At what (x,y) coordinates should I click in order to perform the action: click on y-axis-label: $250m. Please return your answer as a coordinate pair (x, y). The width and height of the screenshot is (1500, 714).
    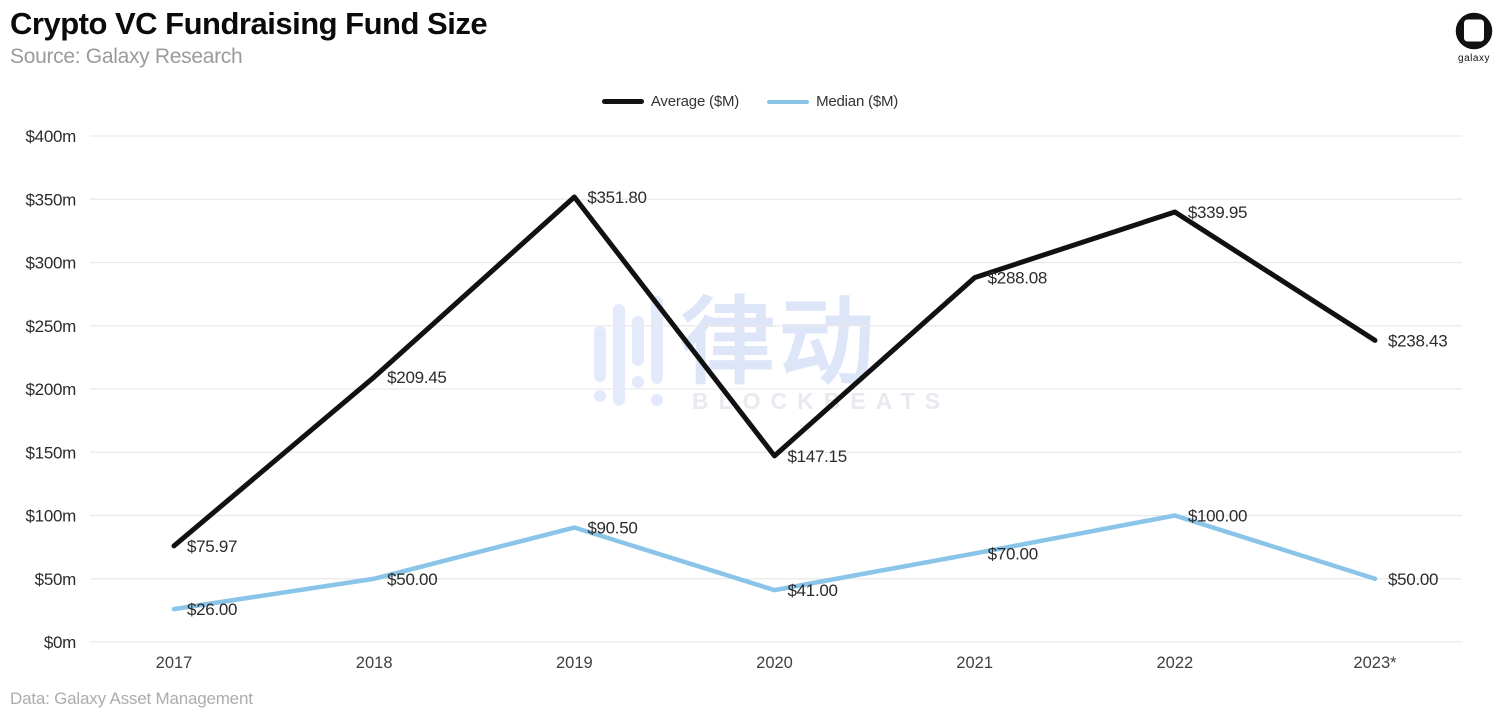
    Looking at the image, I should click on (51, 326).